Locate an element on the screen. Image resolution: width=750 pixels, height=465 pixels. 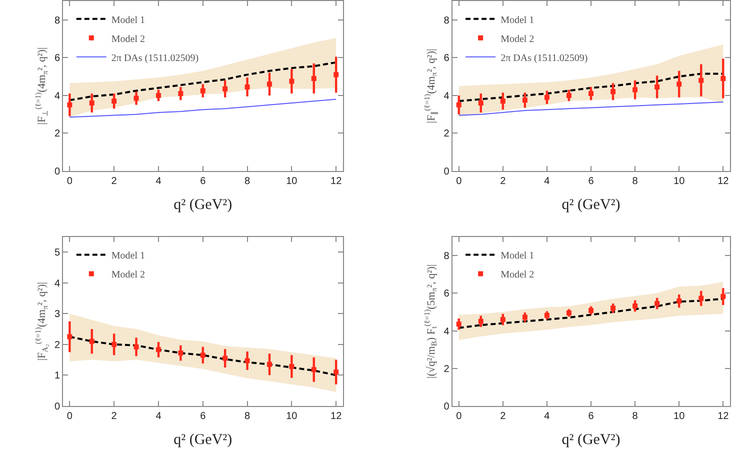
y-tick-label: 5 is located at coordinates (57, 253).